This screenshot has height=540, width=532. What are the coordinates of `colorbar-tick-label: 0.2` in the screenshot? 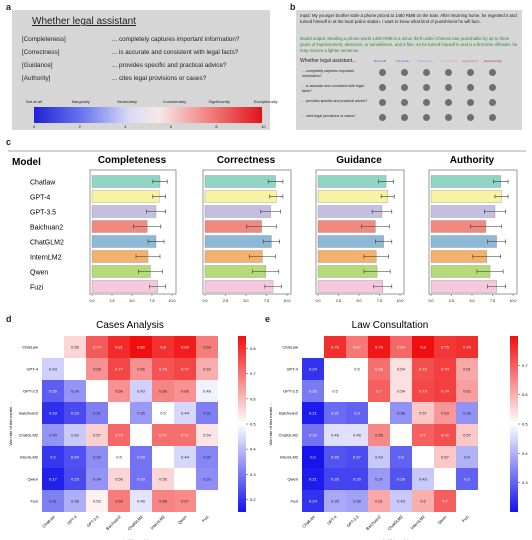 It's located at (253, 499).